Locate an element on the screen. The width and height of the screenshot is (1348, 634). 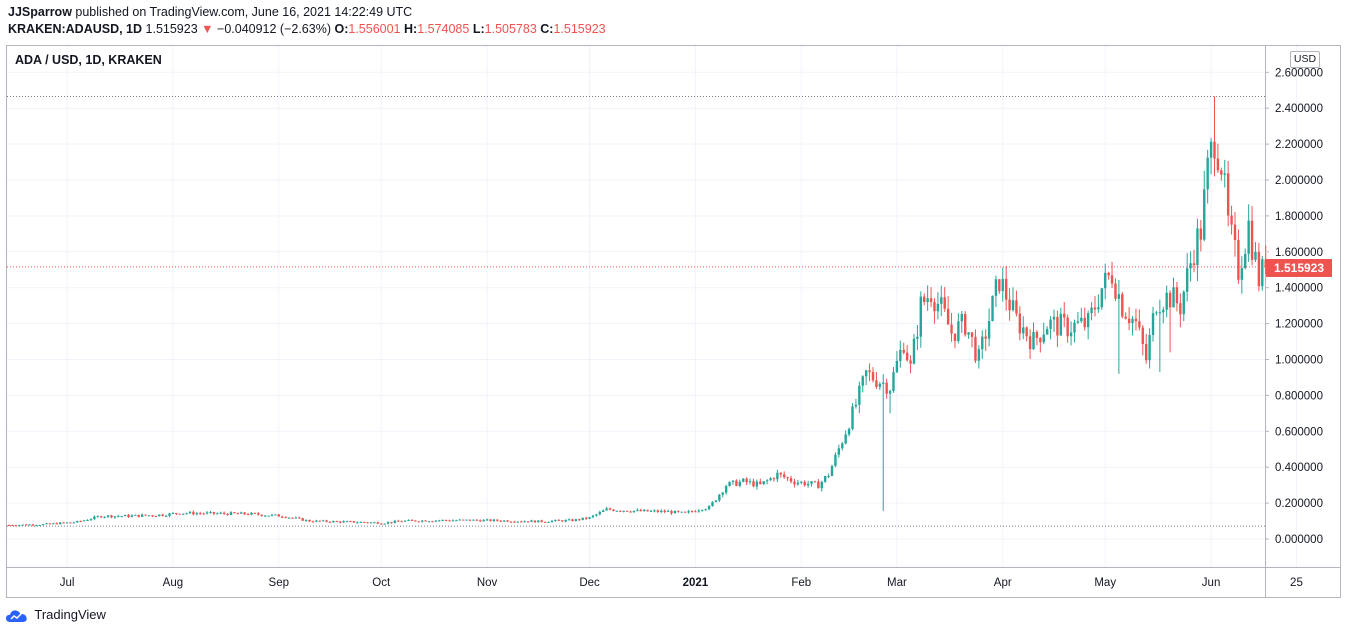
y-tick-label: 2.400000 is located at coordinates (1299, 109).